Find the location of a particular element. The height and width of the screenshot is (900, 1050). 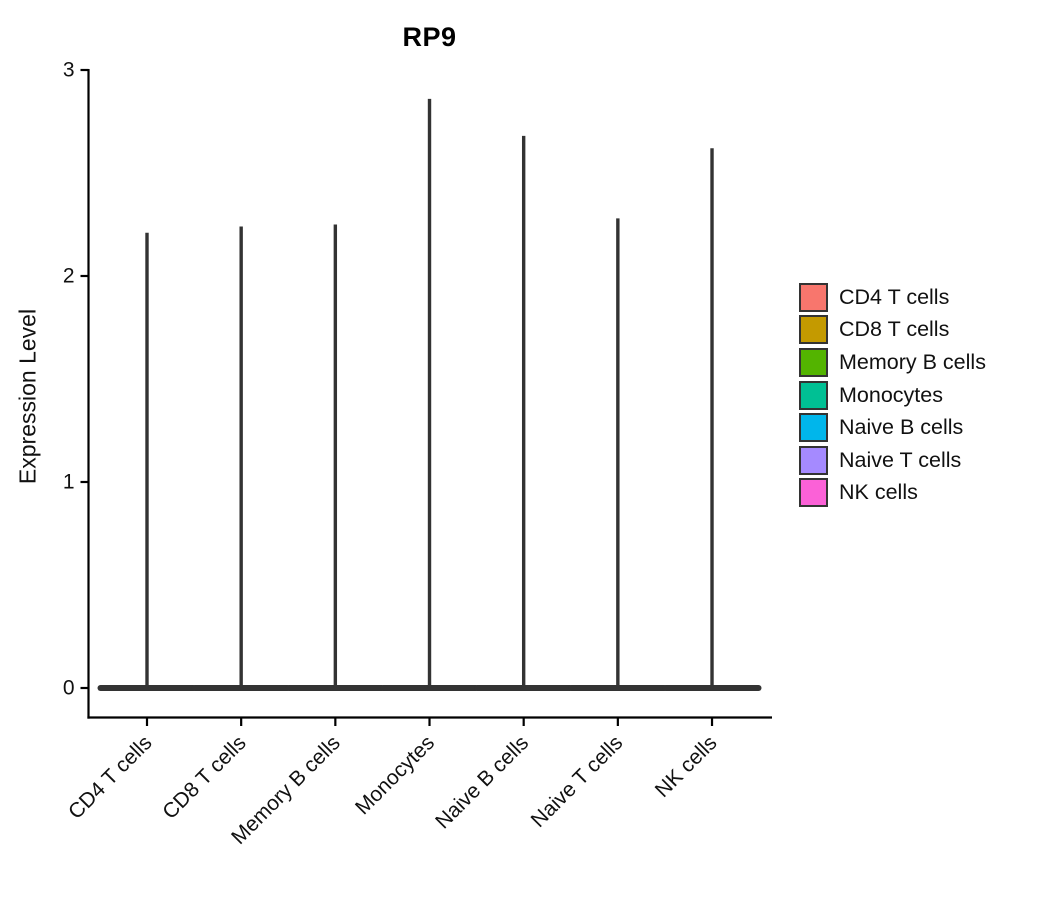

y-tick-label: 2 is located at coordinates (69, 276).